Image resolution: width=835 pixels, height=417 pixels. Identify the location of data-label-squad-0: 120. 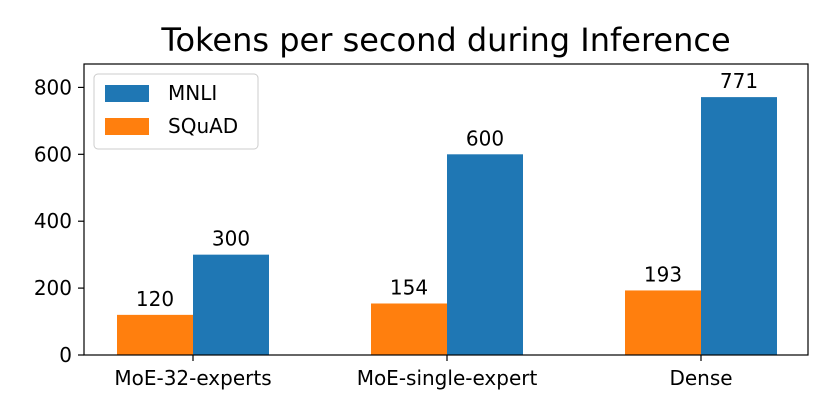
(155, 299).